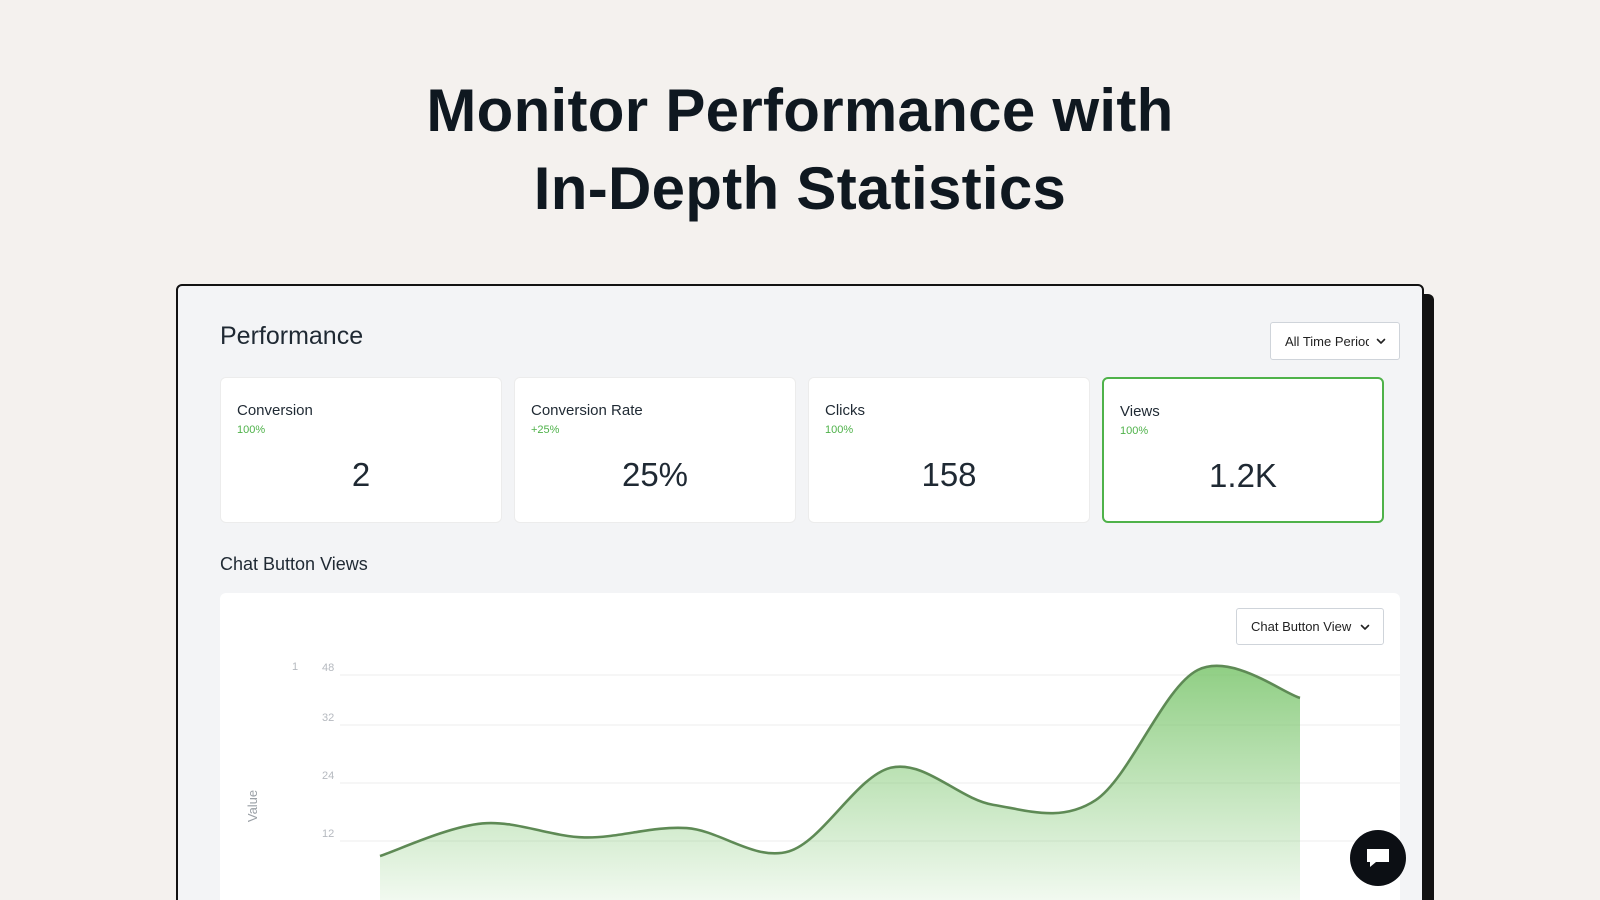 This screenshot has height=900, width=1600. I want to click on chart-series-line, so click(840, 761).